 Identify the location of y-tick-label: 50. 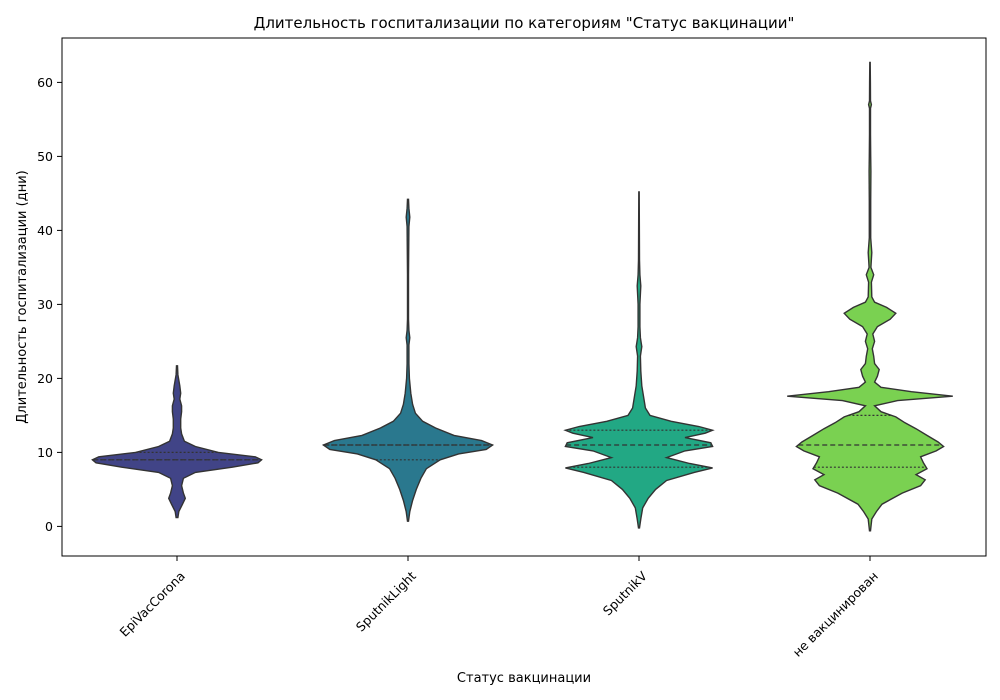
(45, 156).